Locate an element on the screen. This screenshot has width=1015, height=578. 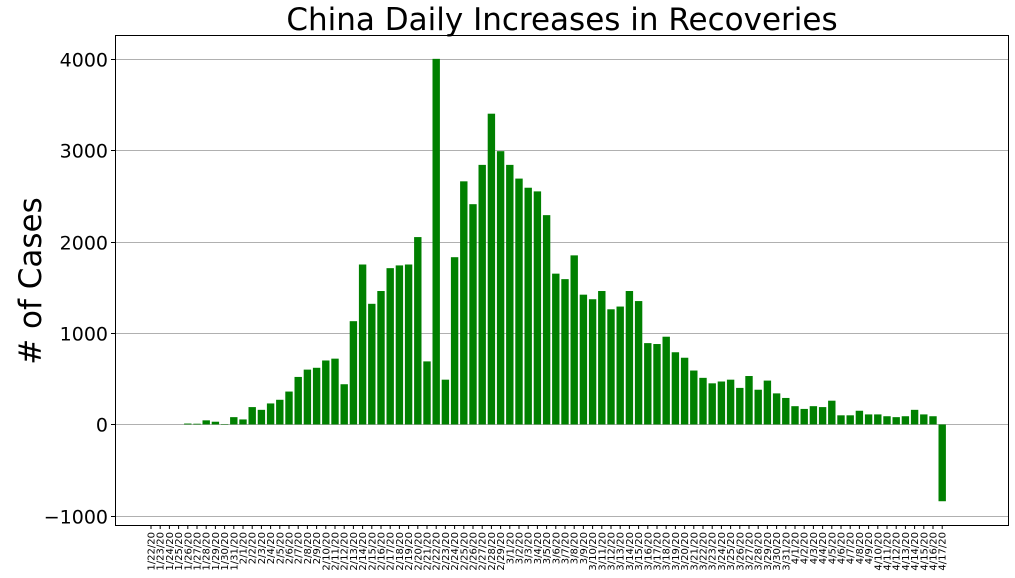
x-tick-label: 3/8/20 is located at coordinates (575, 548).